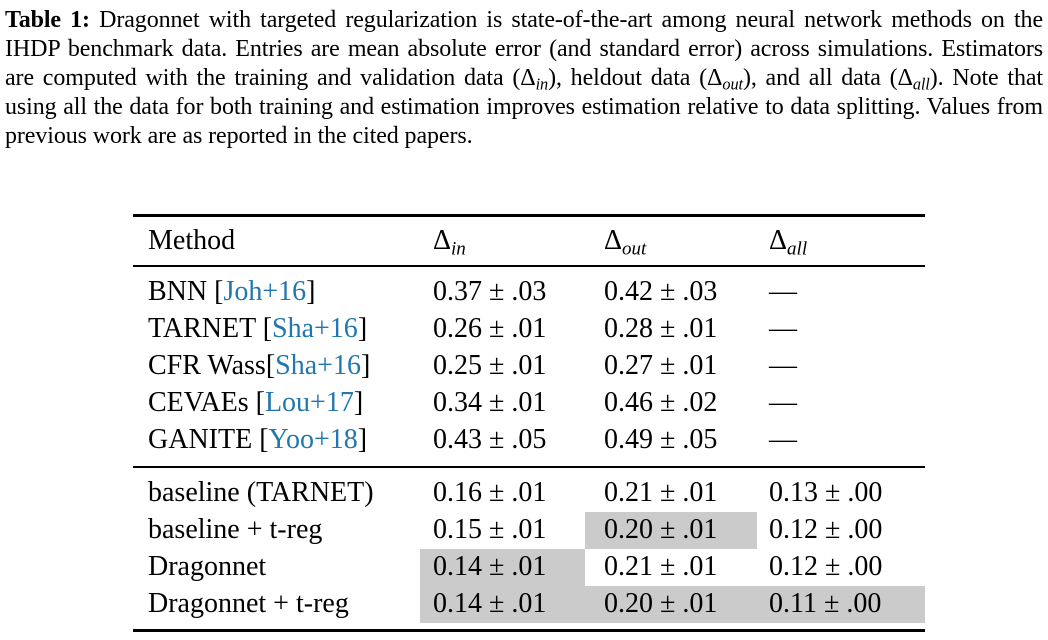  Describe the element at coordinates (313, 439) in the screenshot. I see `citation-link: Yoo+18` at that location.